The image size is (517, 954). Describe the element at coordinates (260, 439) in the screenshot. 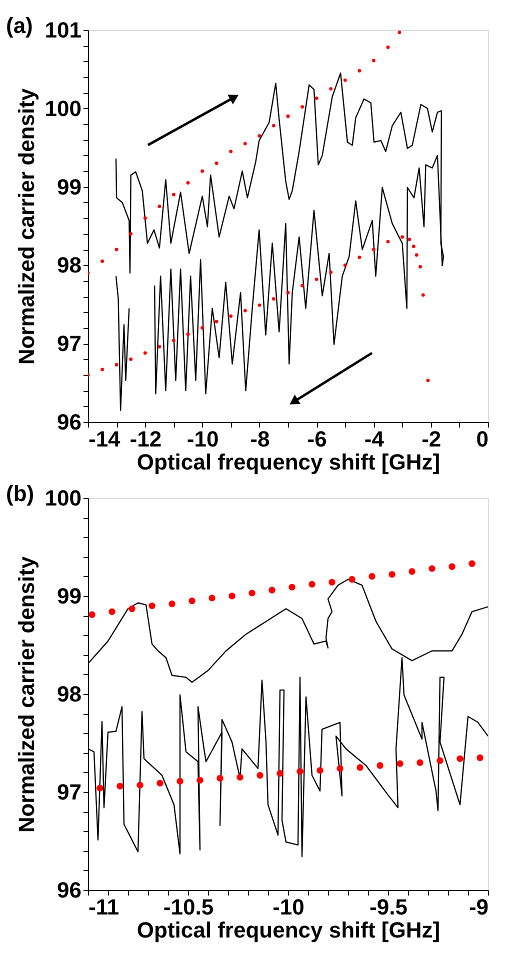

I see `x-tick-label: -8` at that location.